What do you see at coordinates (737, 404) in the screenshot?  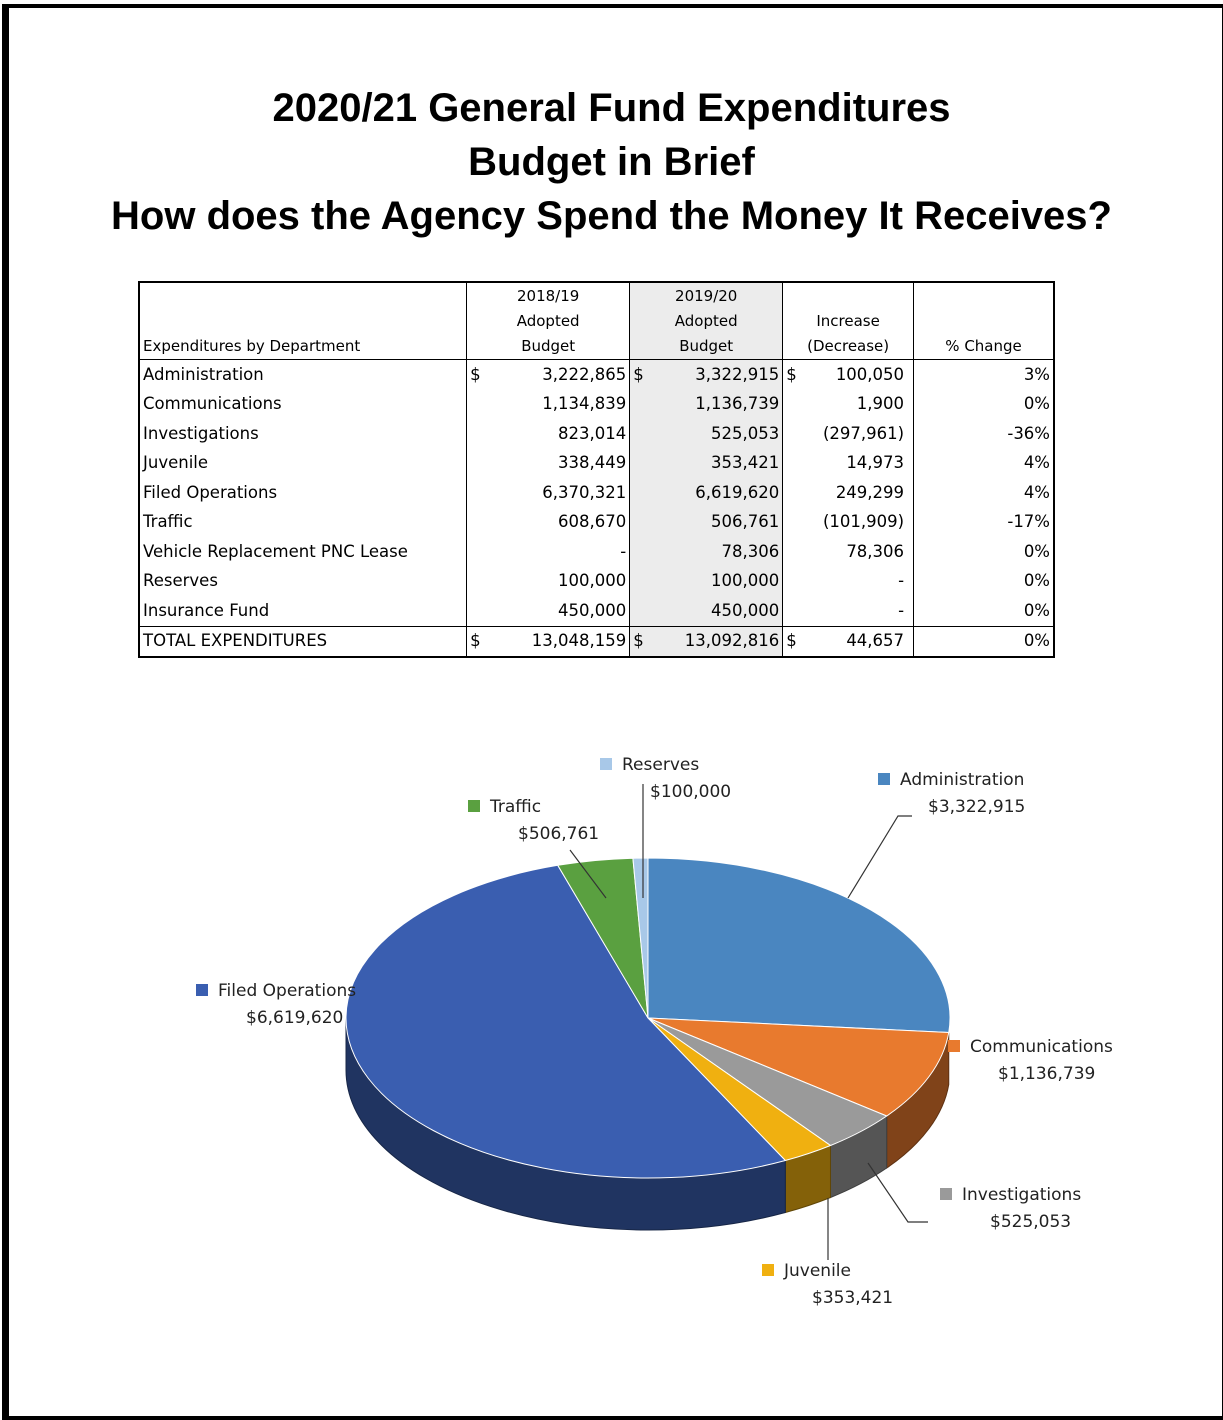 I see `amount: 1,136,739` at bounding box center [737, 404].